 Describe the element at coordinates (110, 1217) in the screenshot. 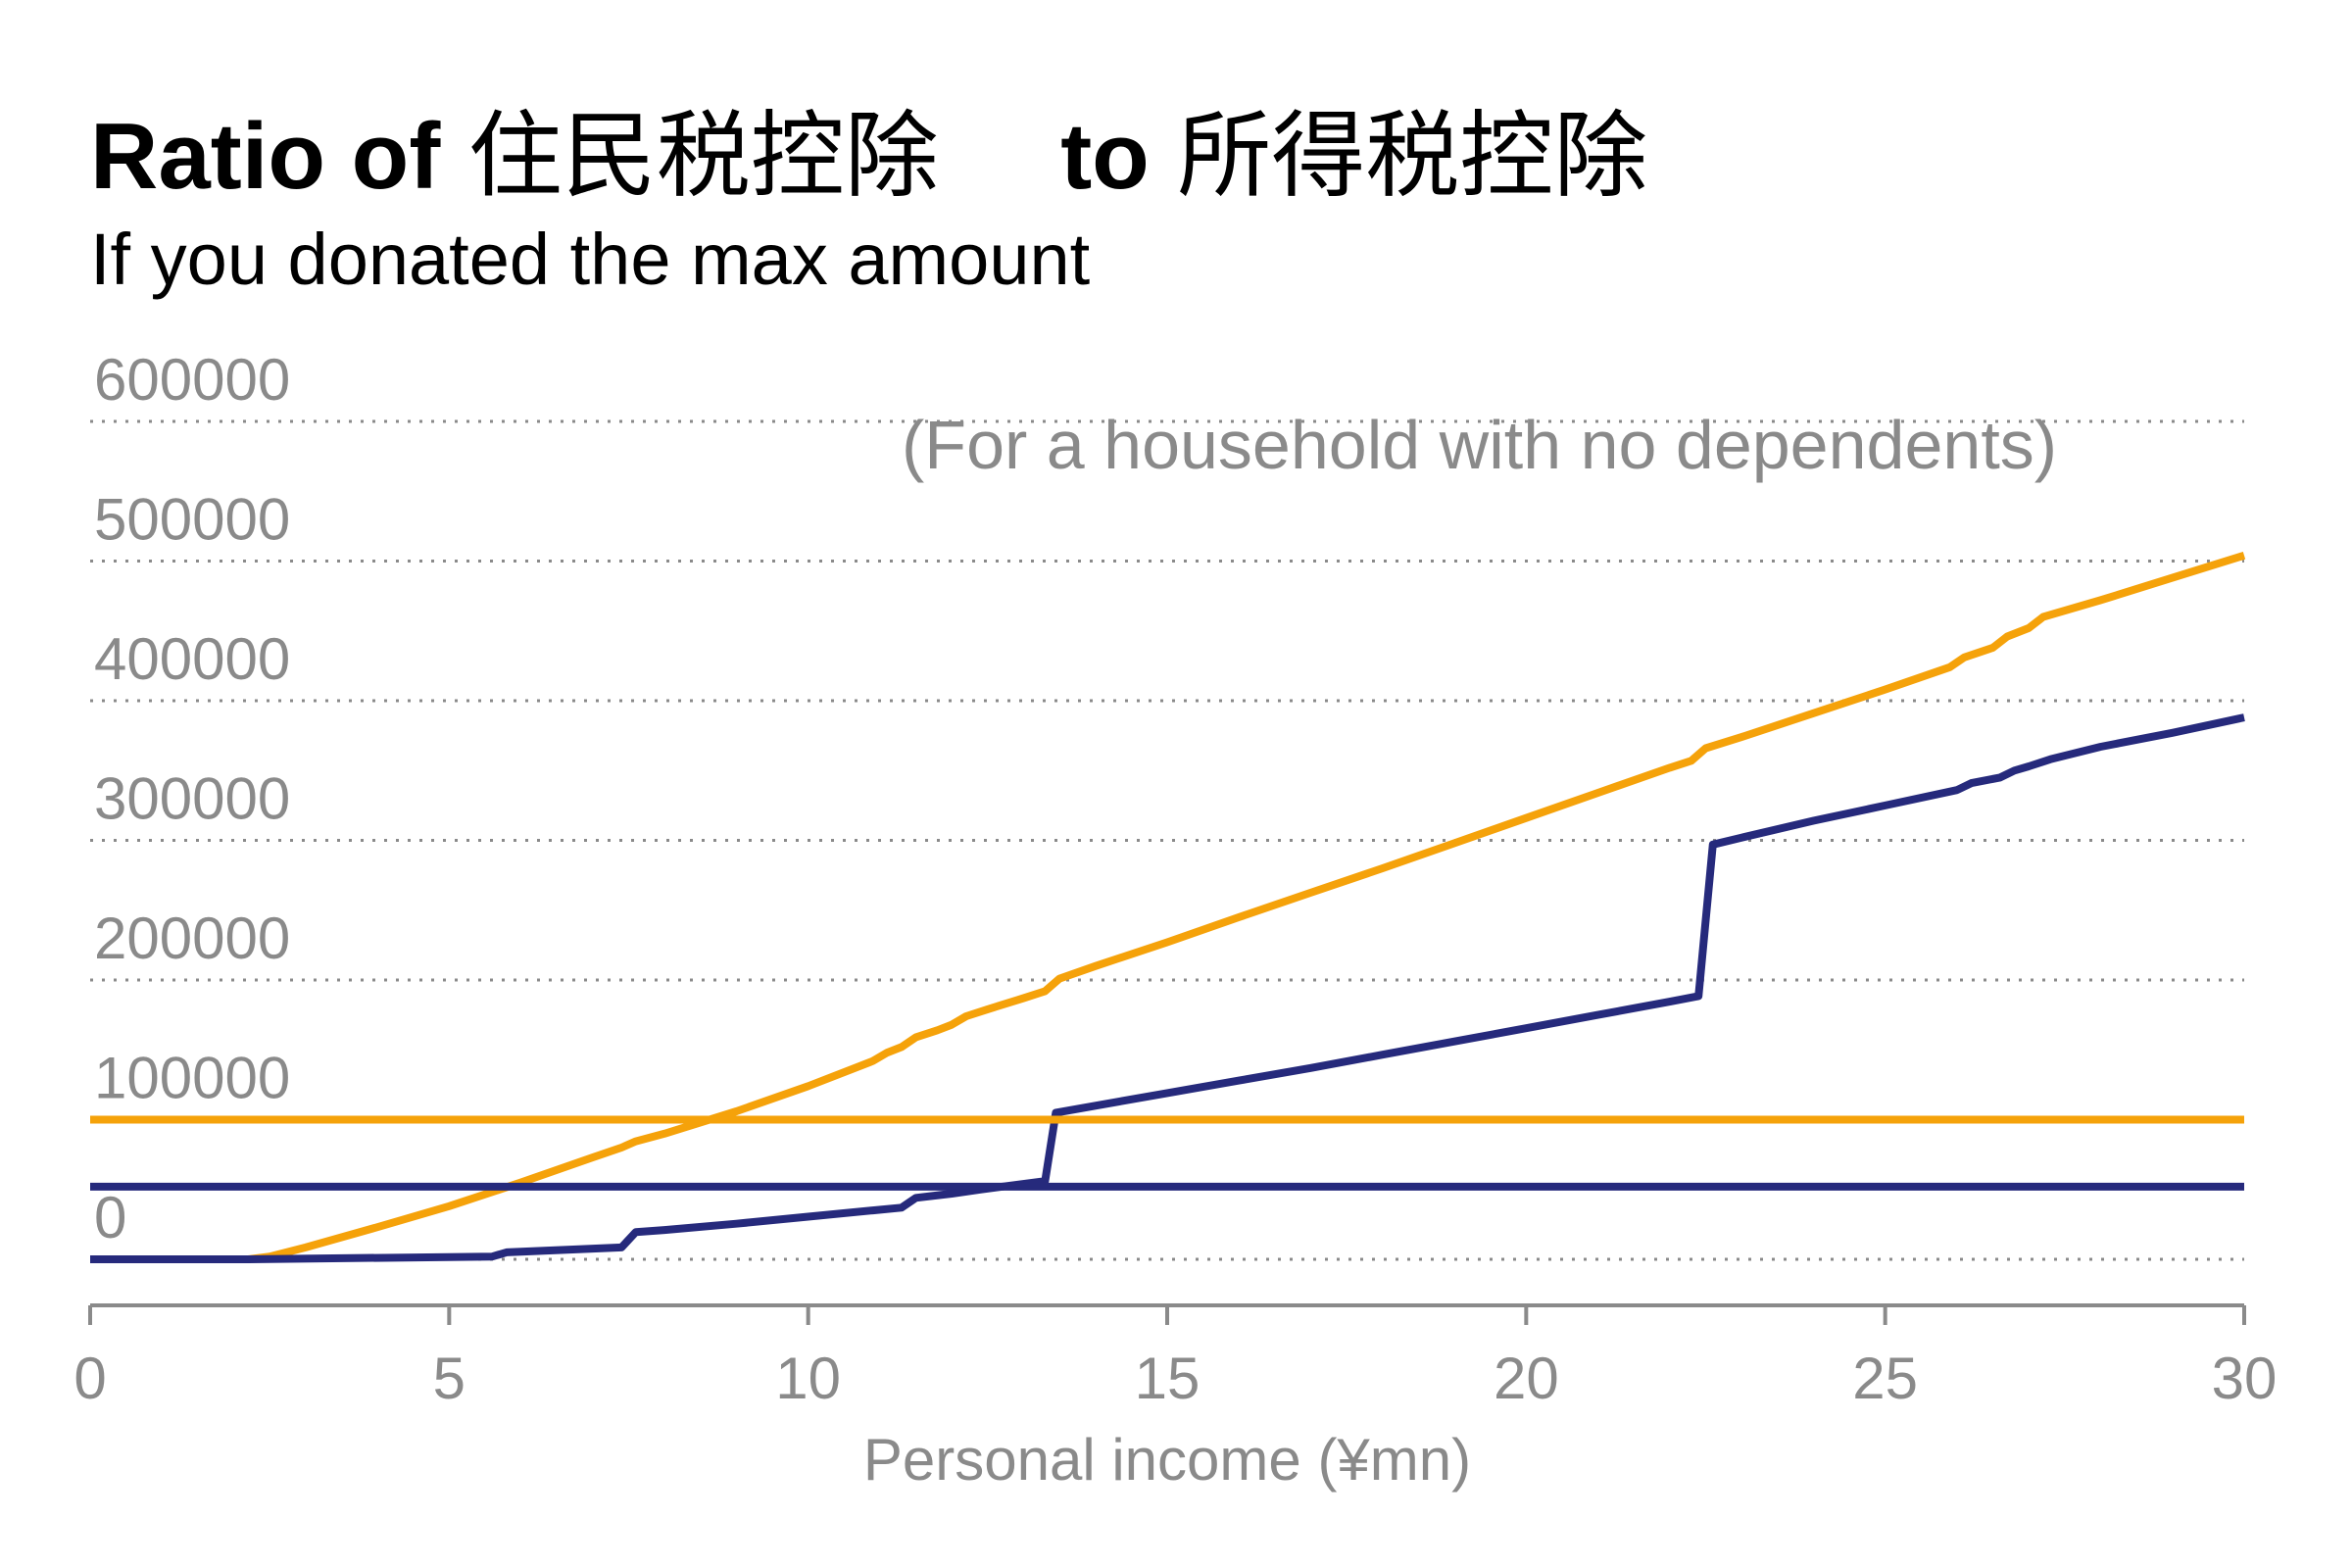

I see `y-tick-label: 0` at that location.